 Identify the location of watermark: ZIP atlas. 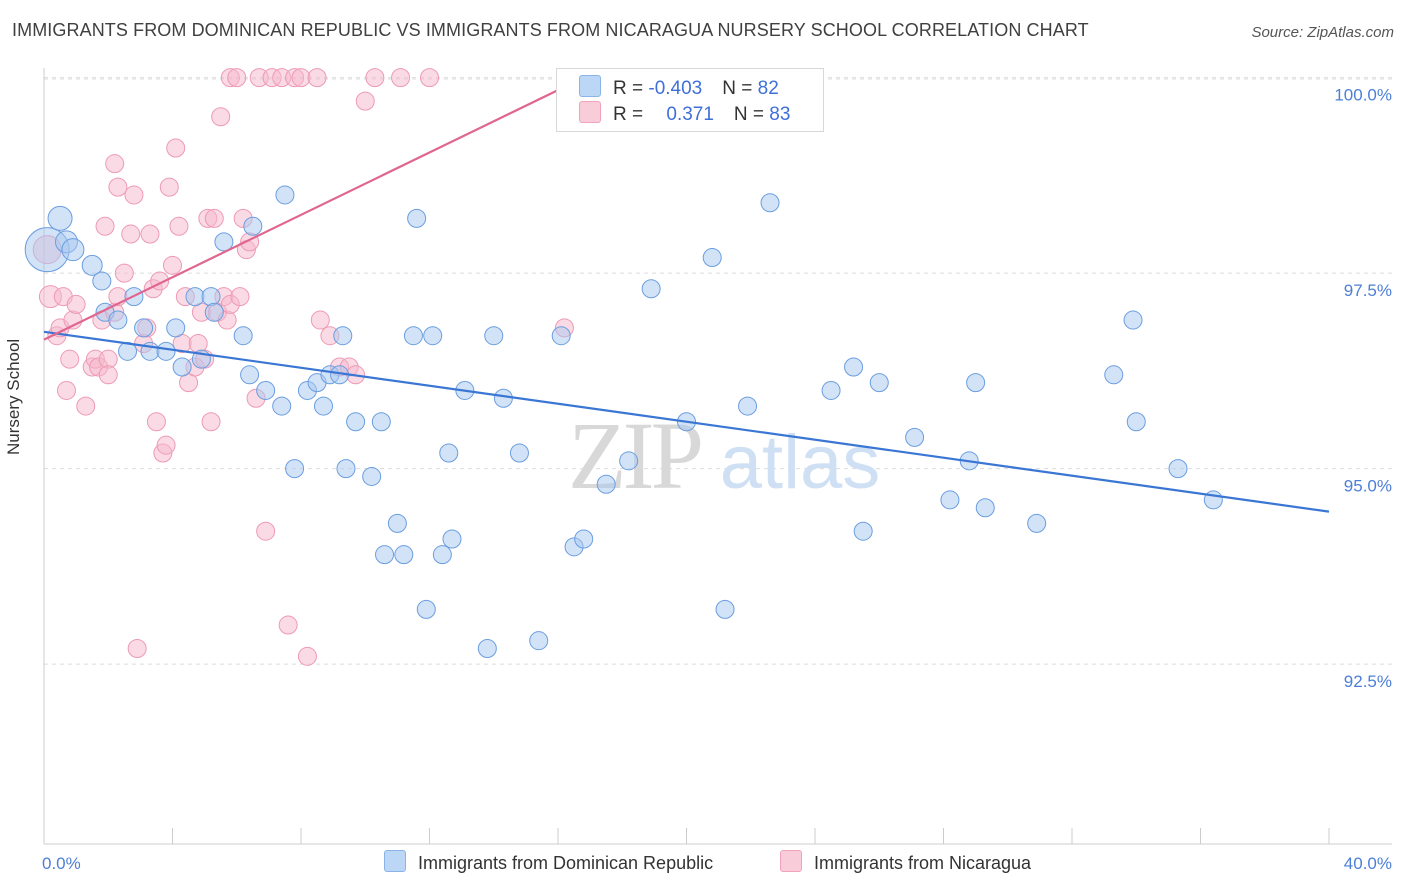
(724, 455).